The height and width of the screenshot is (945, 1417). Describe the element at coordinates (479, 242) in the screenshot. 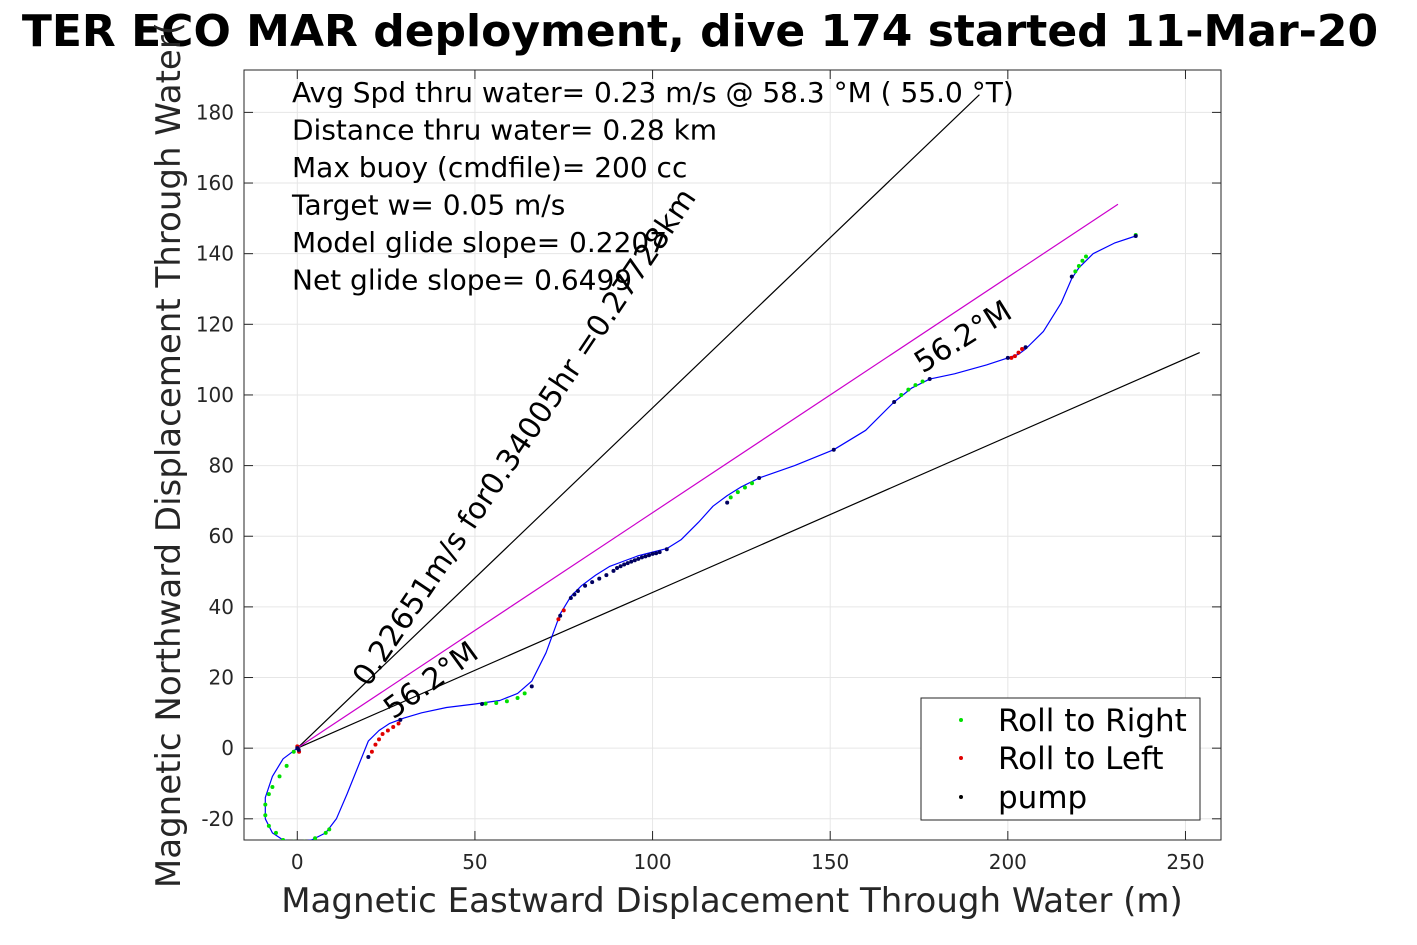

I see `summary-line: Model glide slope= 0.2207` at that location.